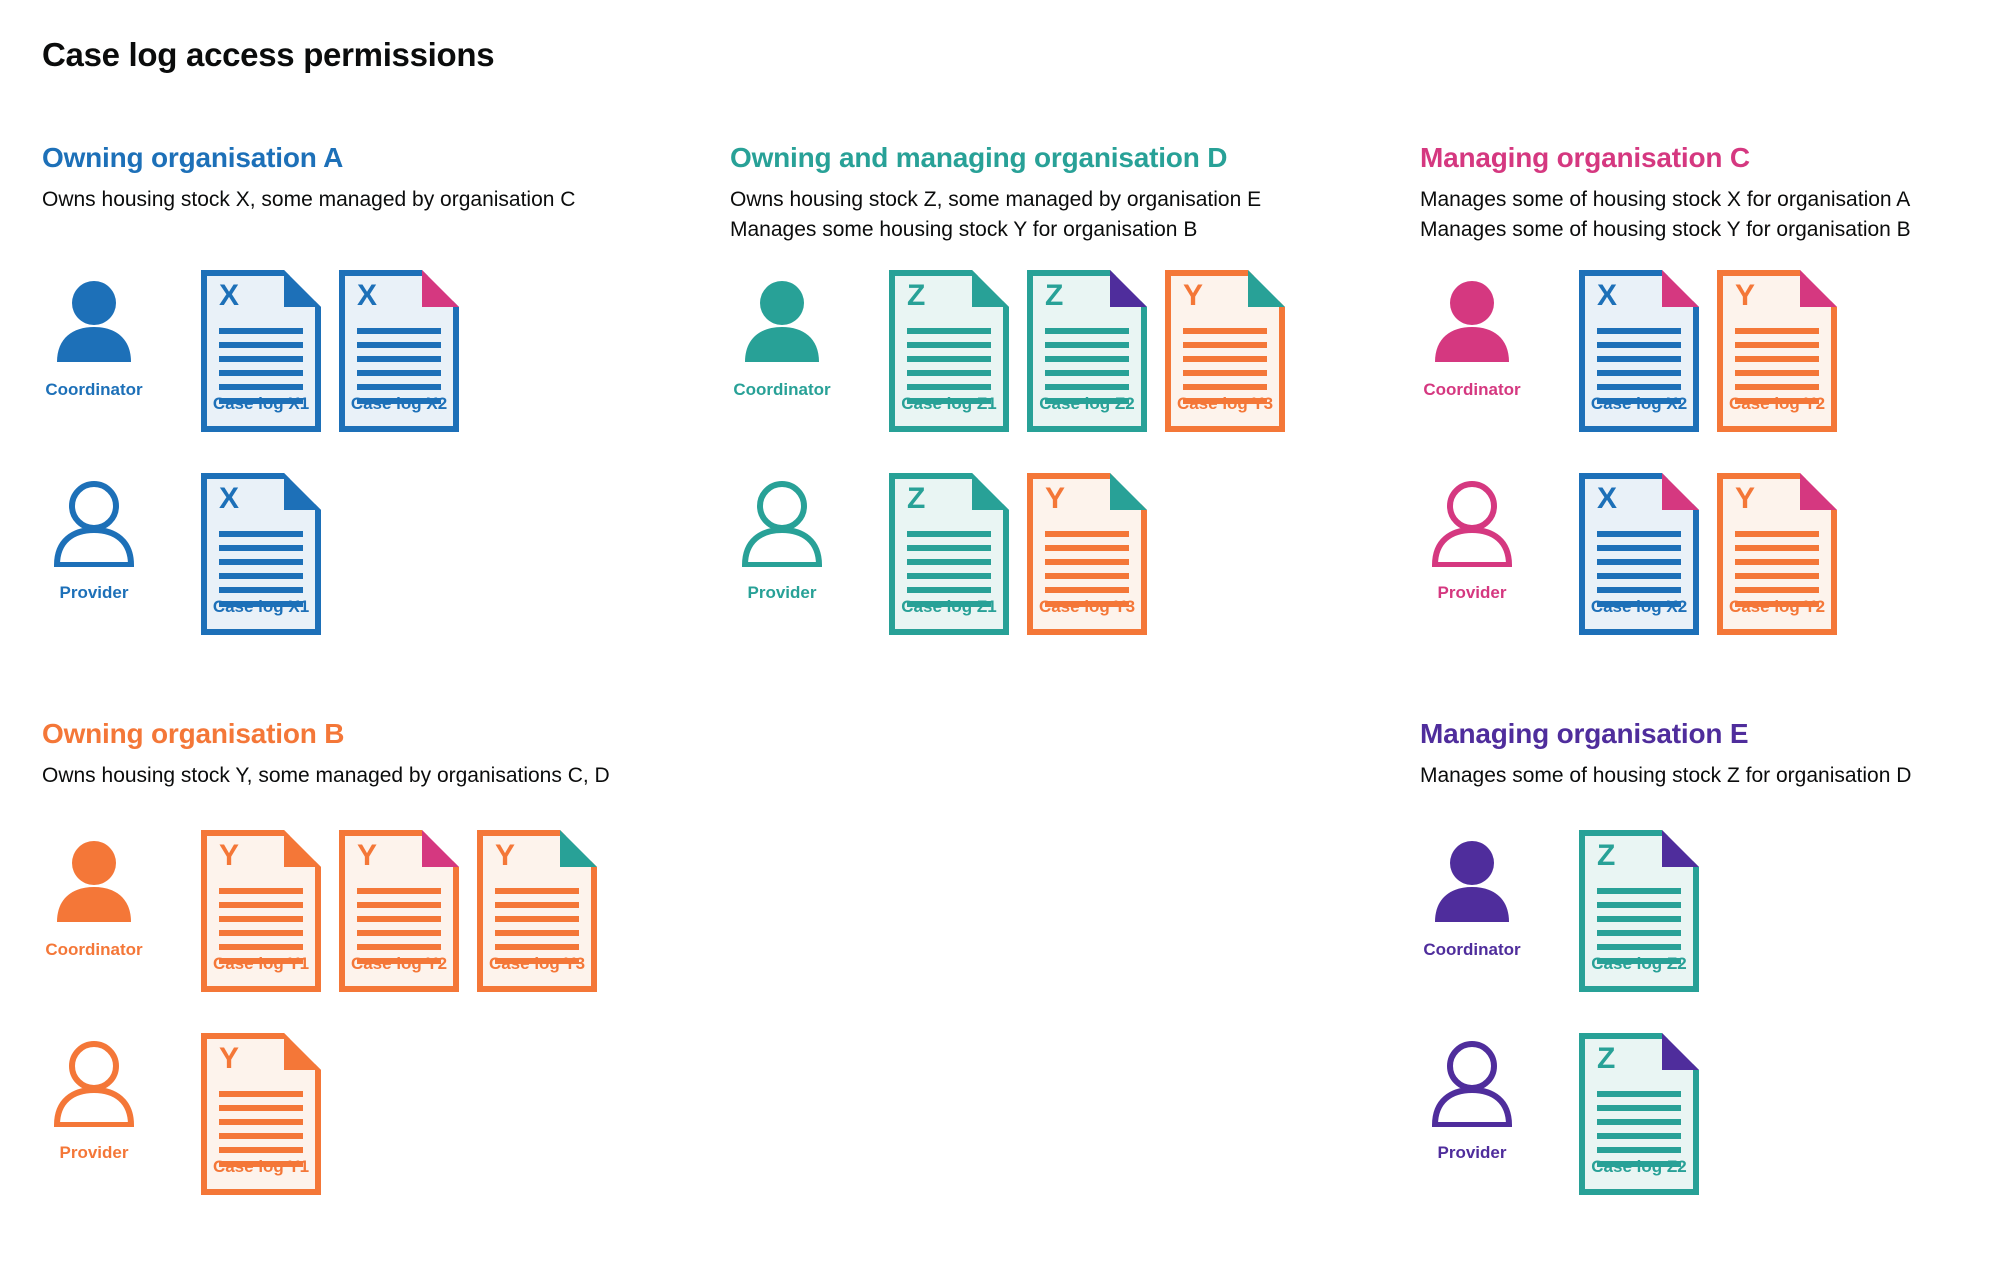  What do you see at coordinates (261, 403) in the screenshot?
I see `doc-label: Case log X1` at bounding box center [261, 403].